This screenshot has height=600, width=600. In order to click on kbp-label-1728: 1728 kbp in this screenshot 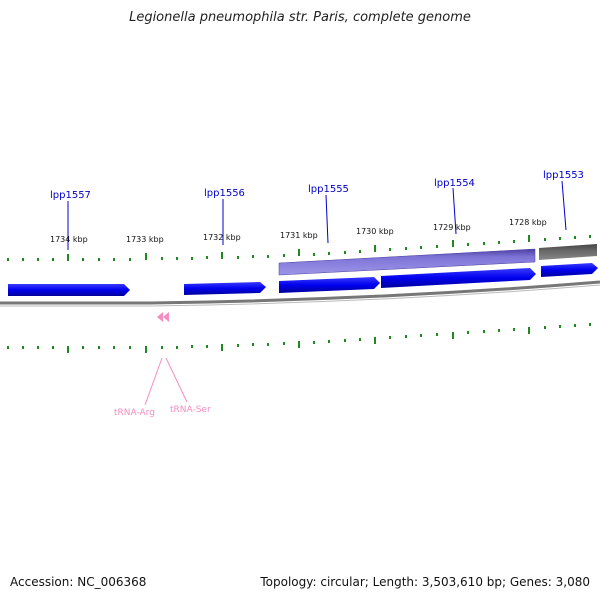, I will do `click(528, 222)`.